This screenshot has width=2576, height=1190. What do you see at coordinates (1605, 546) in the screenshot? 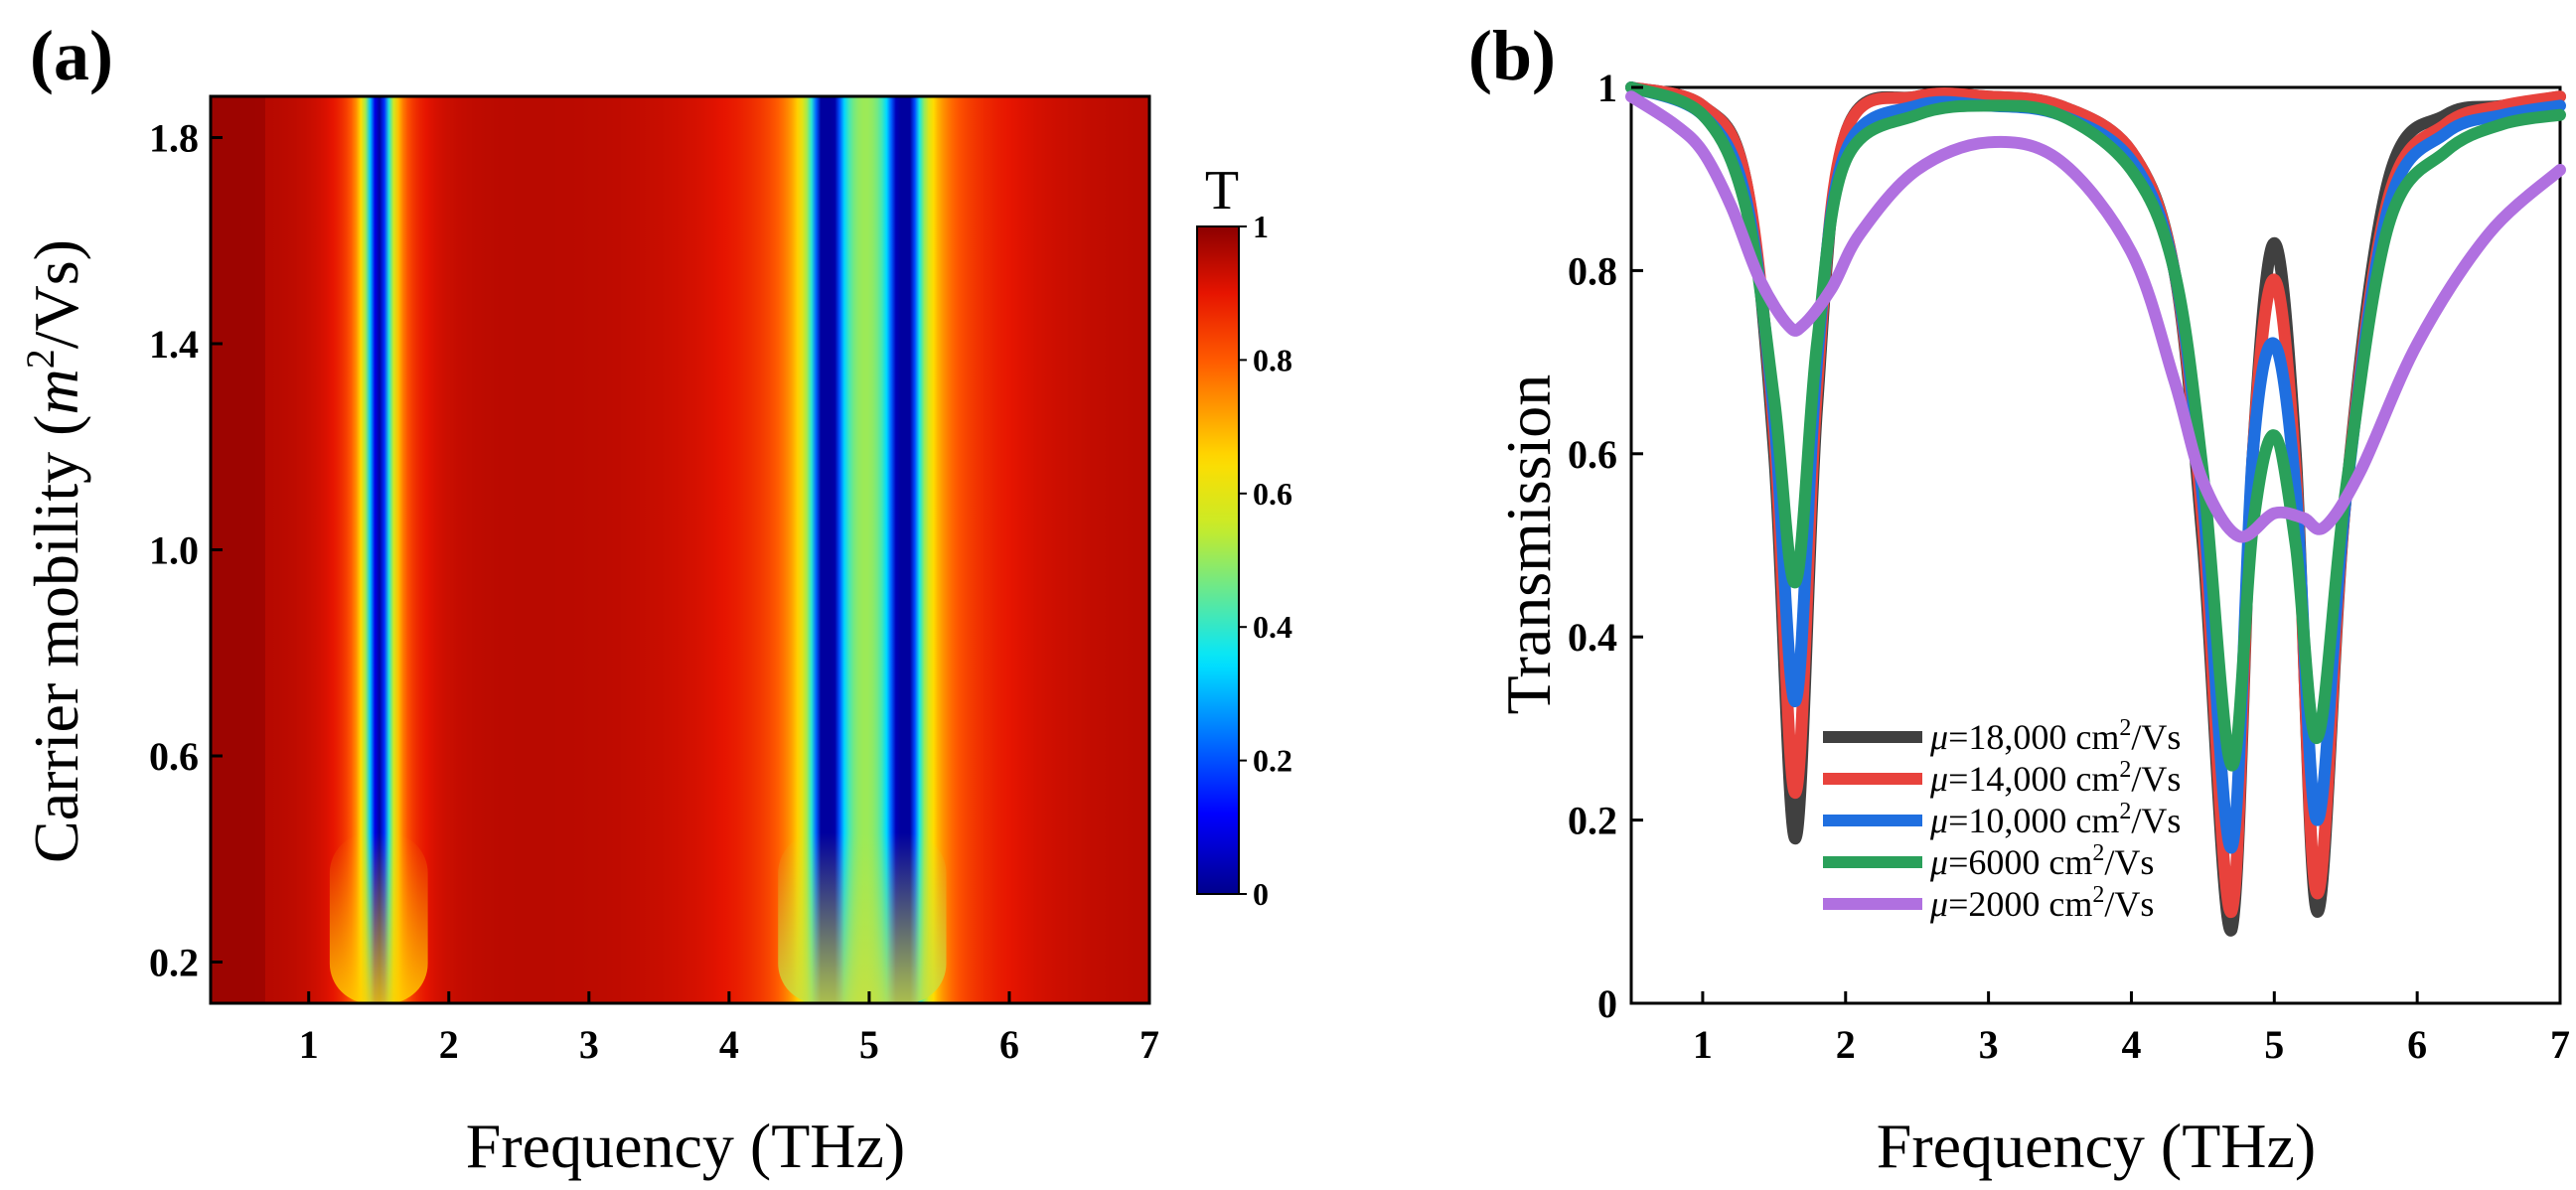
I see `panel-b-y-ticks: 0 0.2 0.4 0.6 0.8 1` at bounding box center [1605, 546].